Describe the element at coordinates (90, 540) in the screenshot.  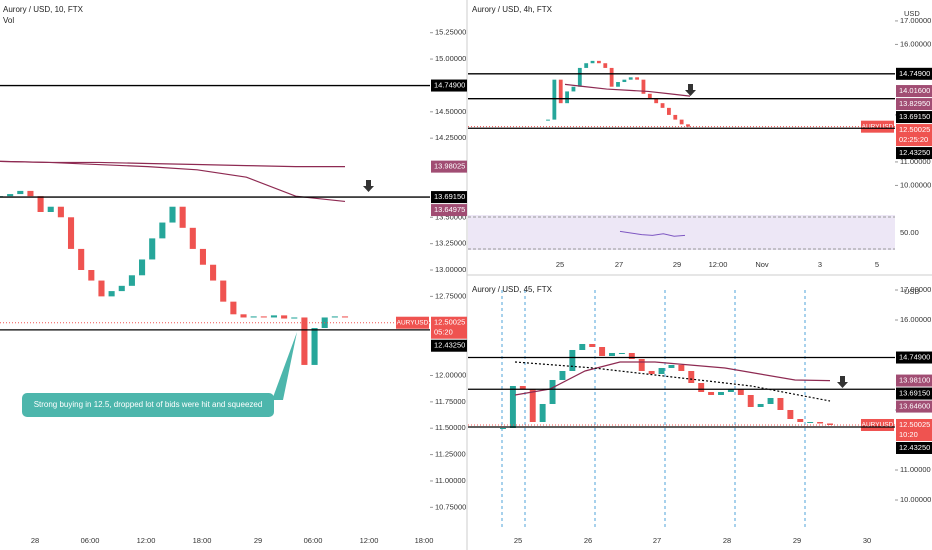
I see `x-tick-label: 06:00` at that location.